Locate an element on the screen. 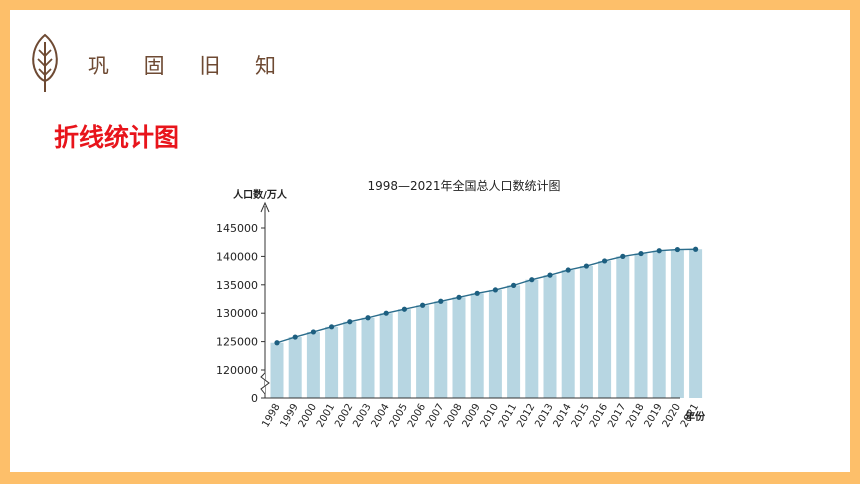 The height and width of the screenshot is (484, 860). y-axis-arrow is located at coordinates (265, 207).